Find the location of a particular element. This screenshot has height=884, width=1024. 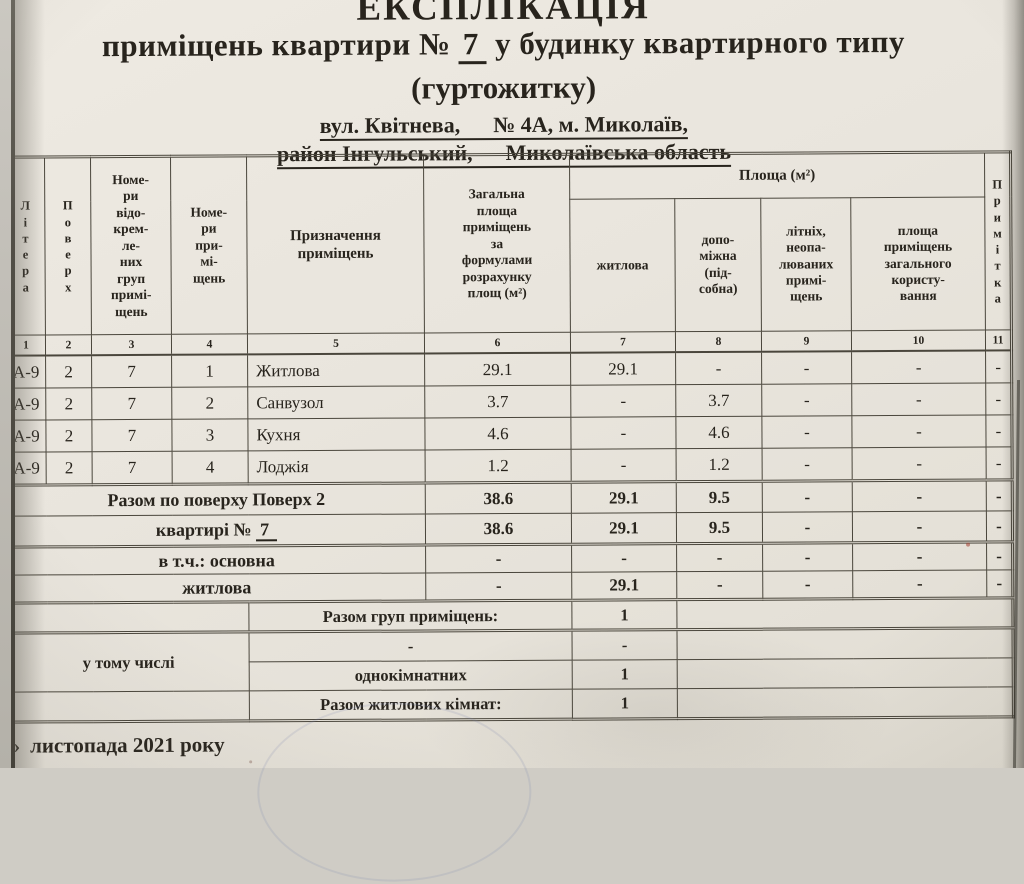

cell-purpose: Житлова is located at coordinates (336, 370).